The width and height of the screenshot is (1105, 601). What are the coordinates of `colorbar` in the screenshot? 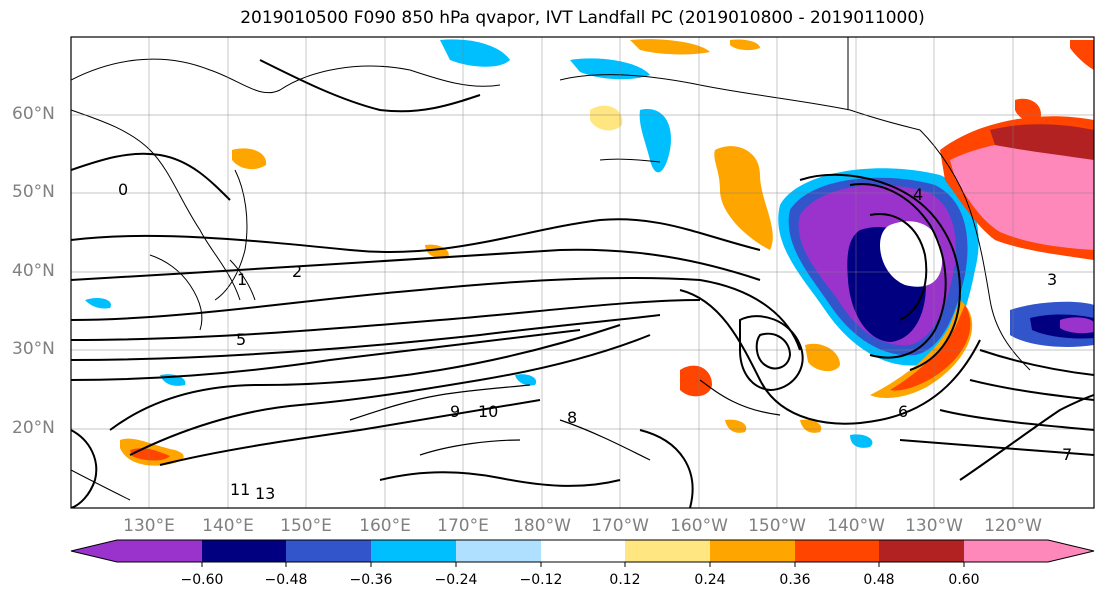 It's located at (582, 553).